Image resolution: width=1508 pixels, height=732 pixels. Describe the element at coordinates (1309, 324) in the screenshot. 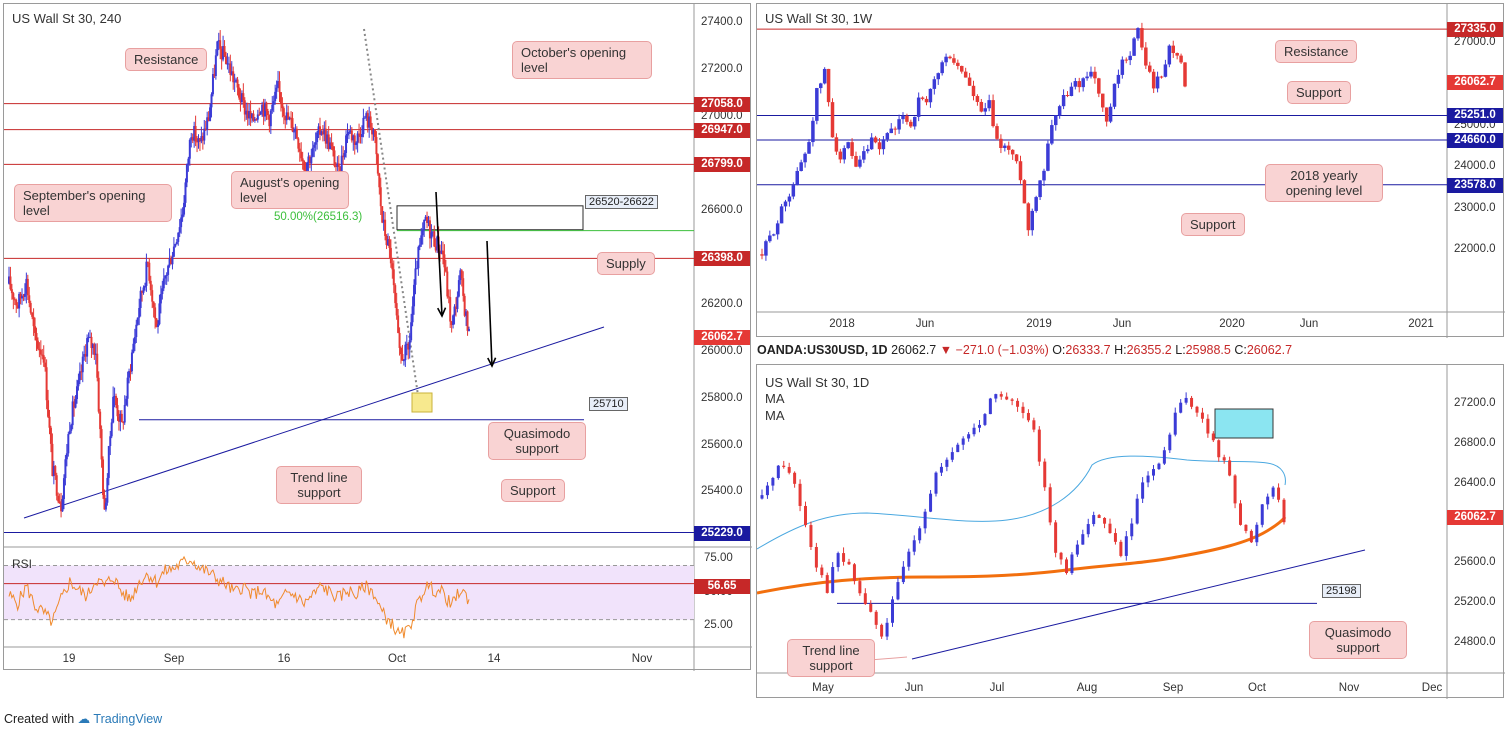

I see `time-tick-label: Jun` at that location.